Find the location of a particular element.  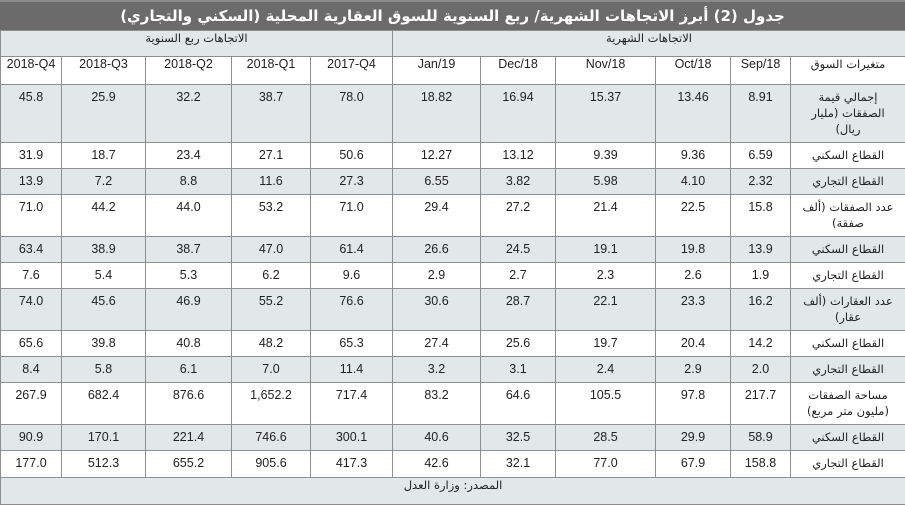

cell: 18.7 is located at coordinates (103, 155).